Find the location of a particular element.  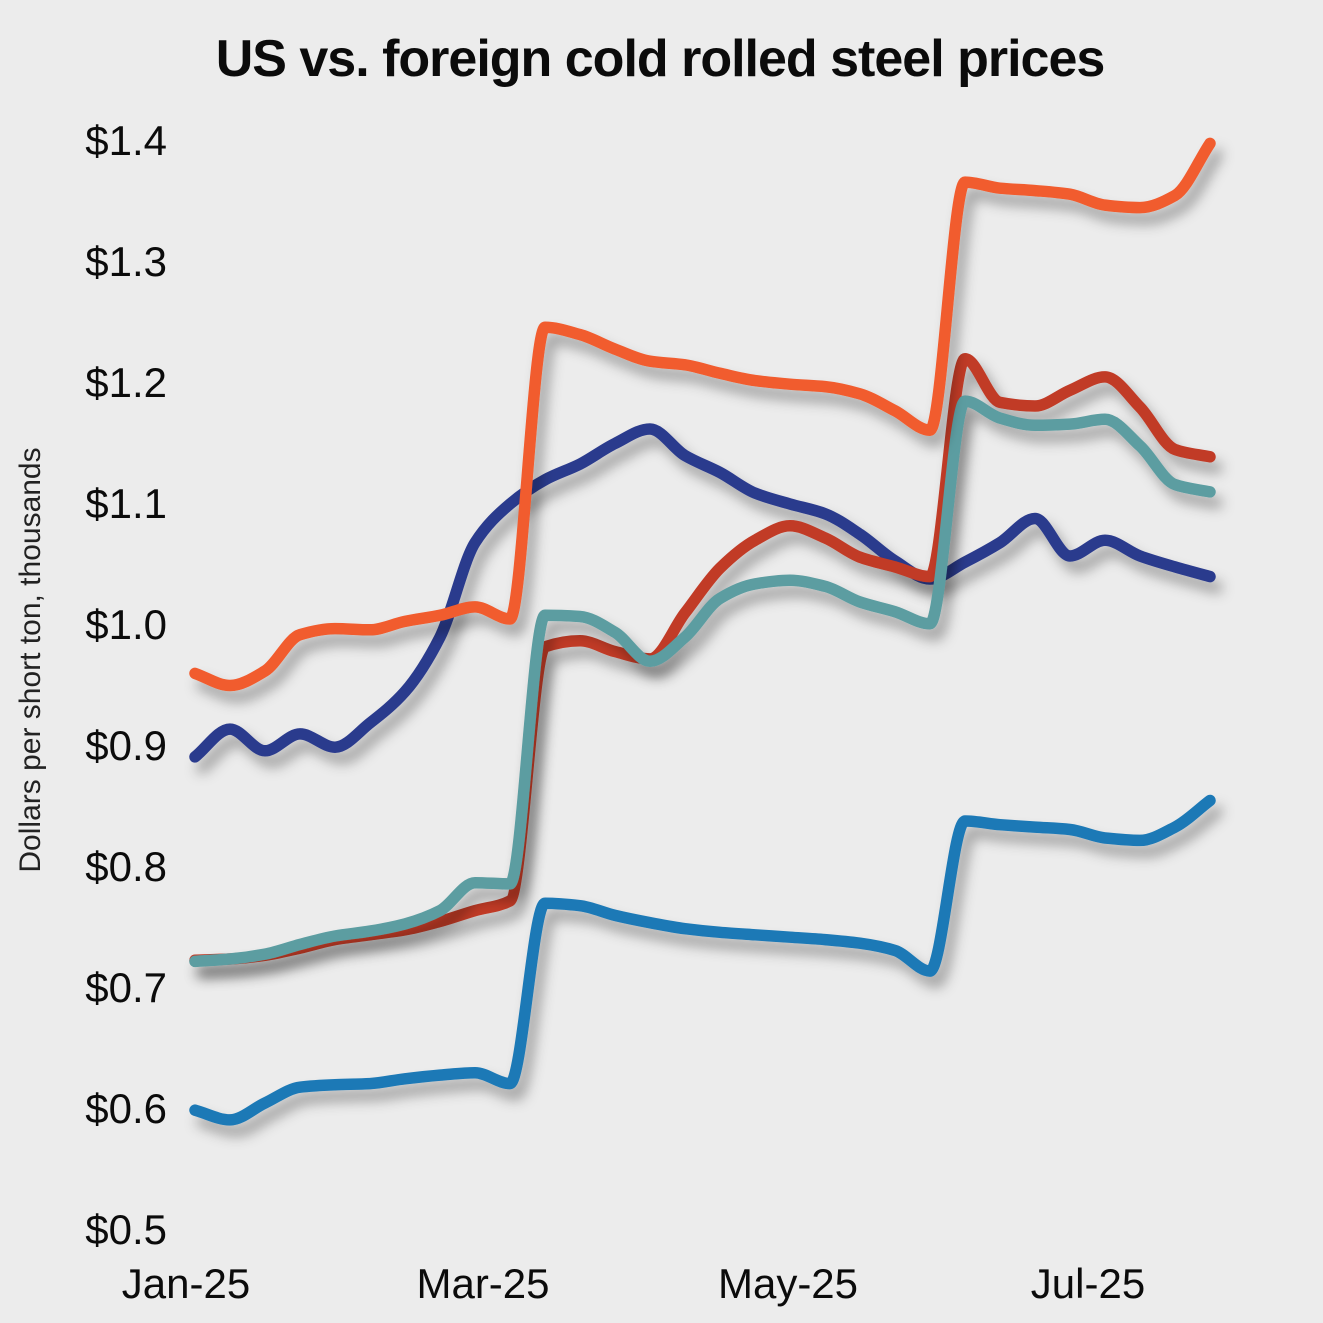

y-tick-0.6: $0.6 is located at coordinates (126, 1108).